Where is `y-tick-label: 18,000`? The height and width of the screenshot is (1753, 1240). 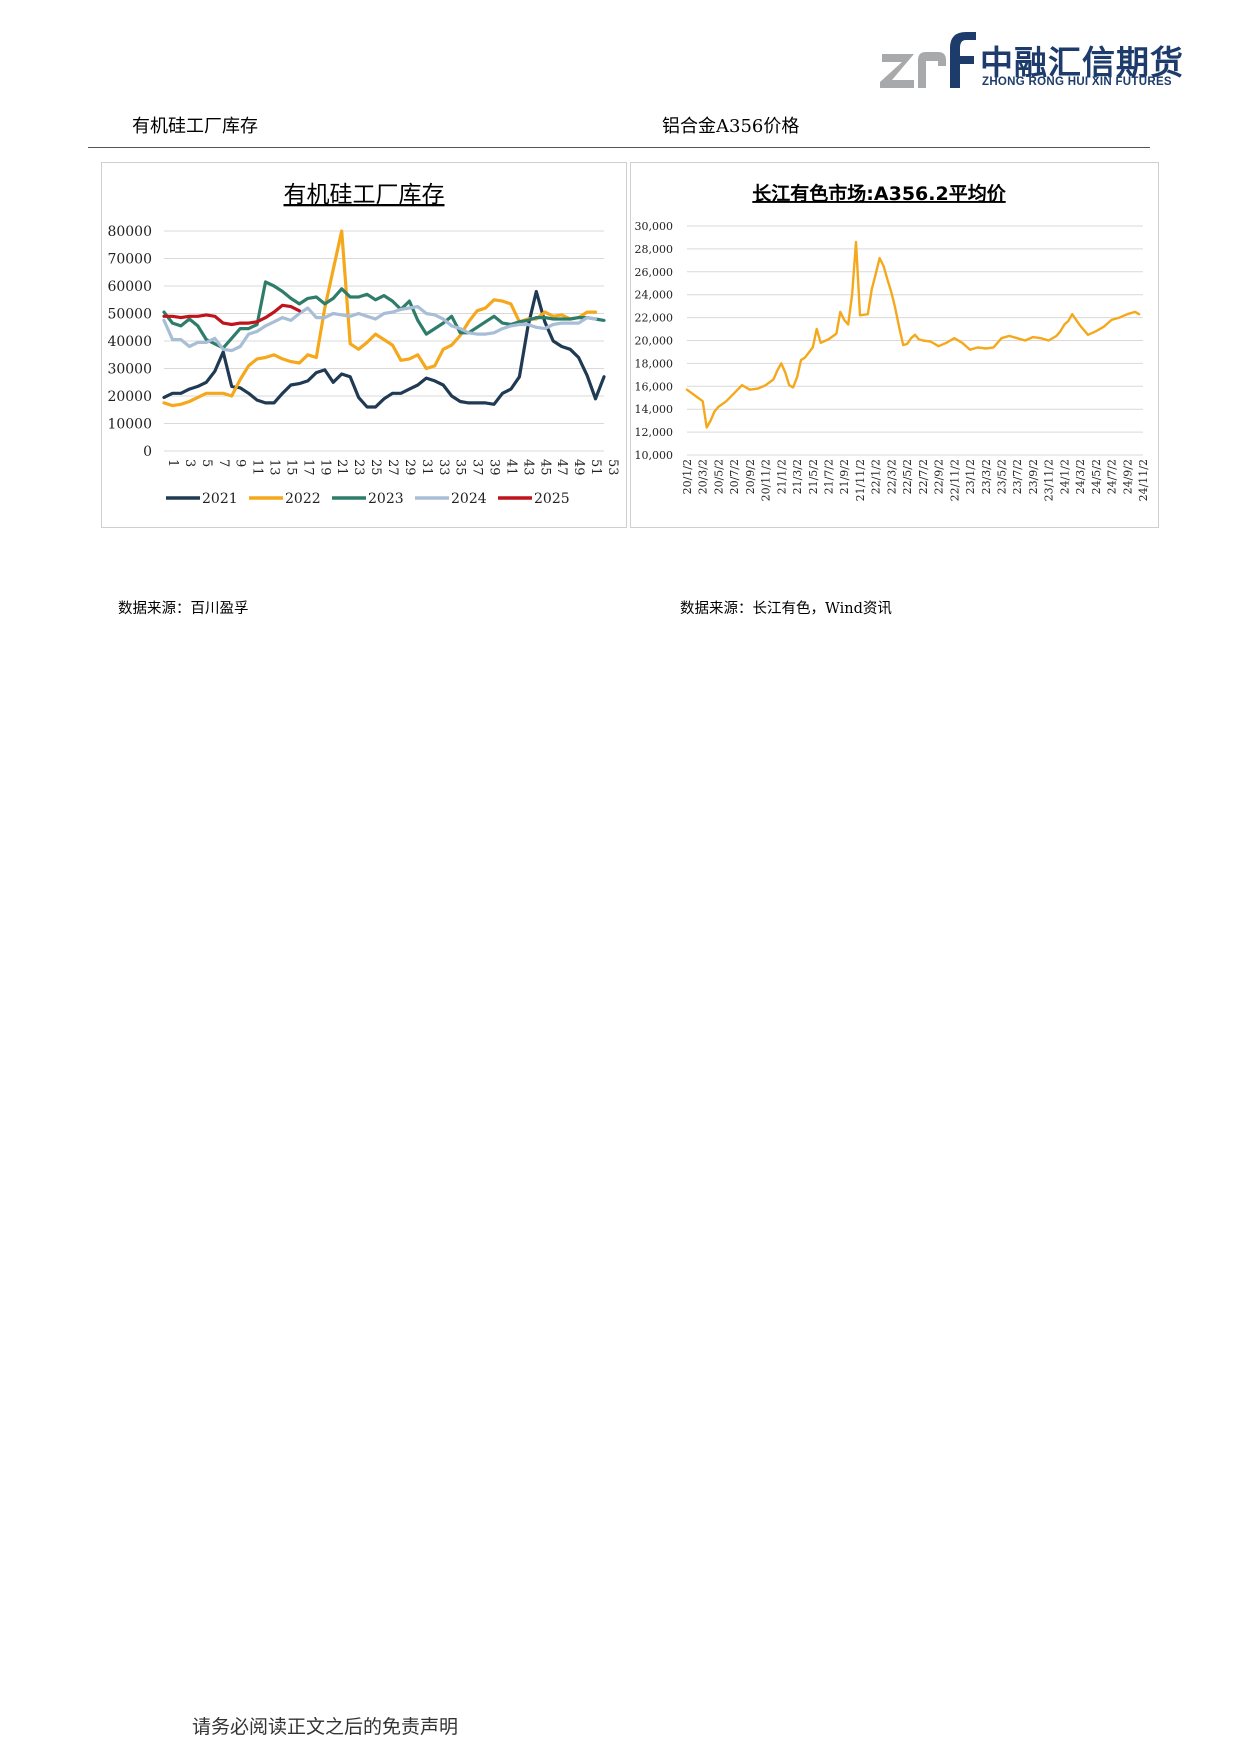 y-tick-label: 18,000 is located at coordinates (654, 363).